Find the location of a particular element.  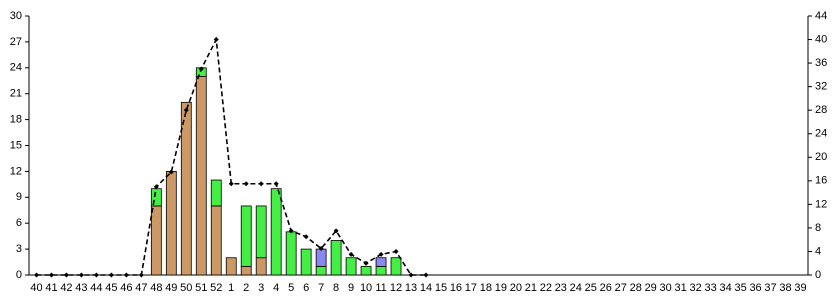

y-tick-label: 30 is located at coordinates (16, 16).